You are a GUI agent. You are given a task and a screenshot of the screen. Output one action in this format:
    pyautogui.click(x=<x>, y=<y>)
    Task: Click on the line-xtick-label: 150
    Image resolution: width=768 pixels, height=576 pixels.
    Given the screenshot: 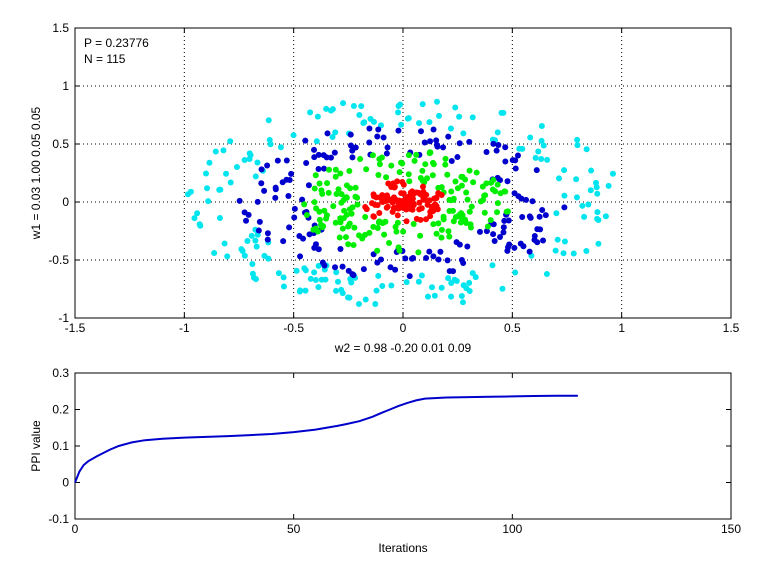 What is the action you would take?
    pyautogui.click(x=731, y=529)
    